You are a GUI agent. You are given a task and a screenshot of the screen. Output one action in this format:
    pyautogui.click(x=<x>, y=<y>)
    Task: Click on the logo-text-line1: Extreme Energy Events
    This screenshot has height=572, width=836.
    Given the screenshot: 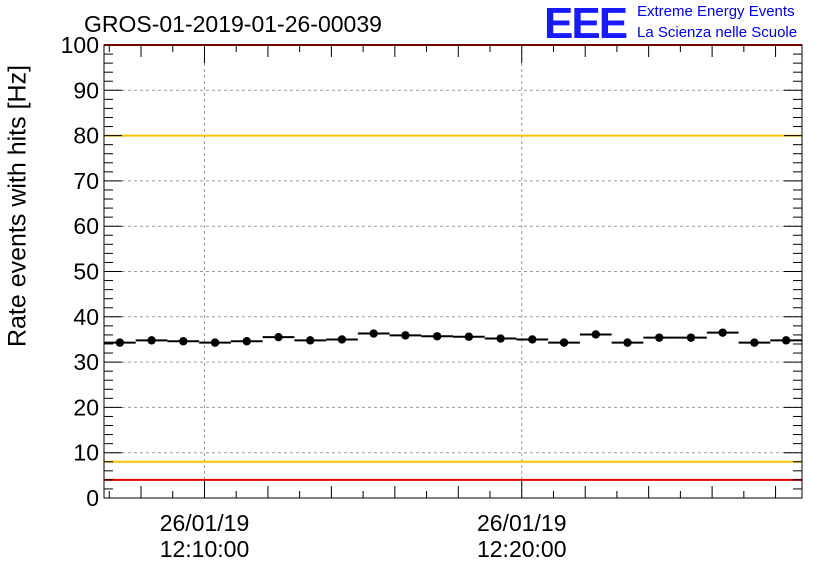 What is the action you would take?
    pyautogui.click(x=716, y=11)
    